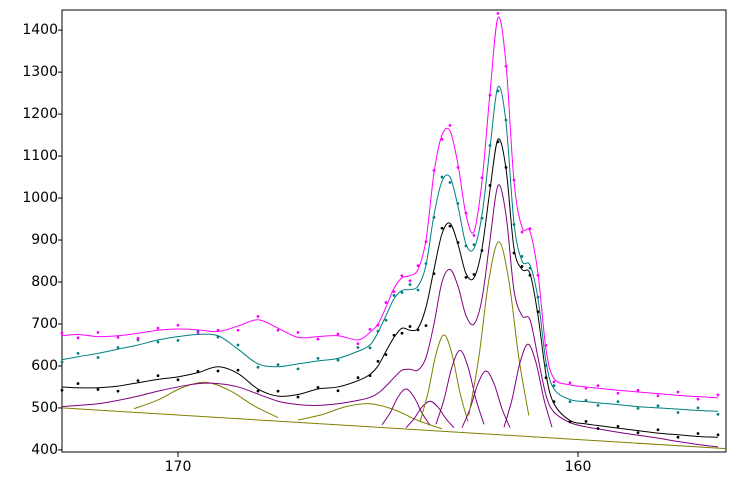 The height and width of the screenshot is (479, 736). What do you see at coordinates (40, 114) in the screenshot?
I see `y-tick-label: 1200` at bounding box center [40, 114].